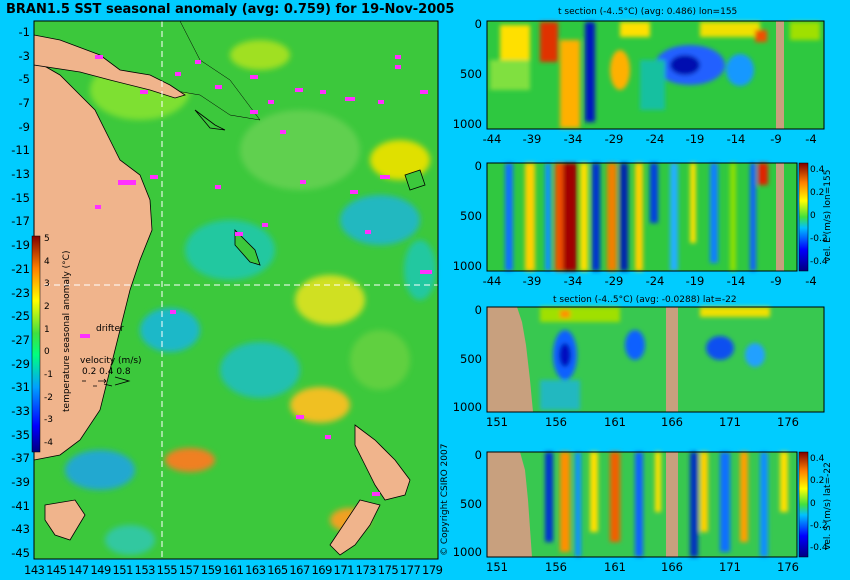 The height and width of the screenshot is (580, 850). Describe the element at coordinates (20, 434) in the screenshot. I see `lat-tick-label: -35` at that location.